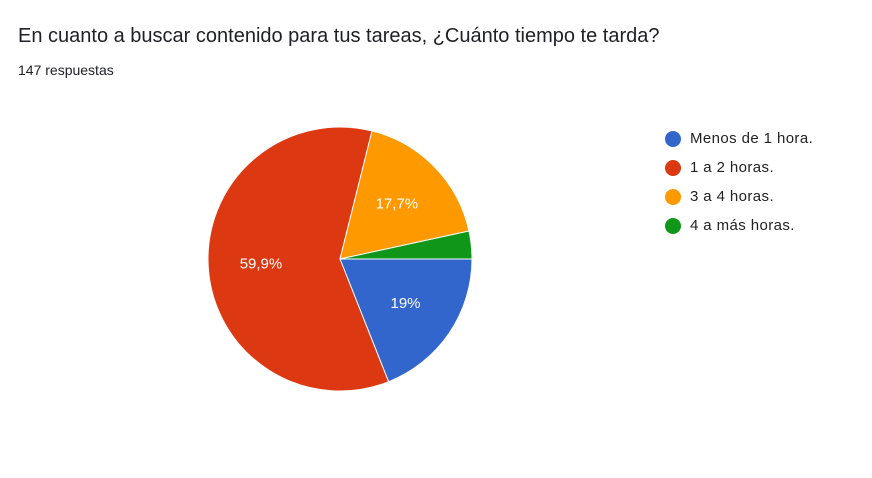 The image size is (872, 478). I want to click on legend-label: Menos de 1 hora., so click(752, 138).